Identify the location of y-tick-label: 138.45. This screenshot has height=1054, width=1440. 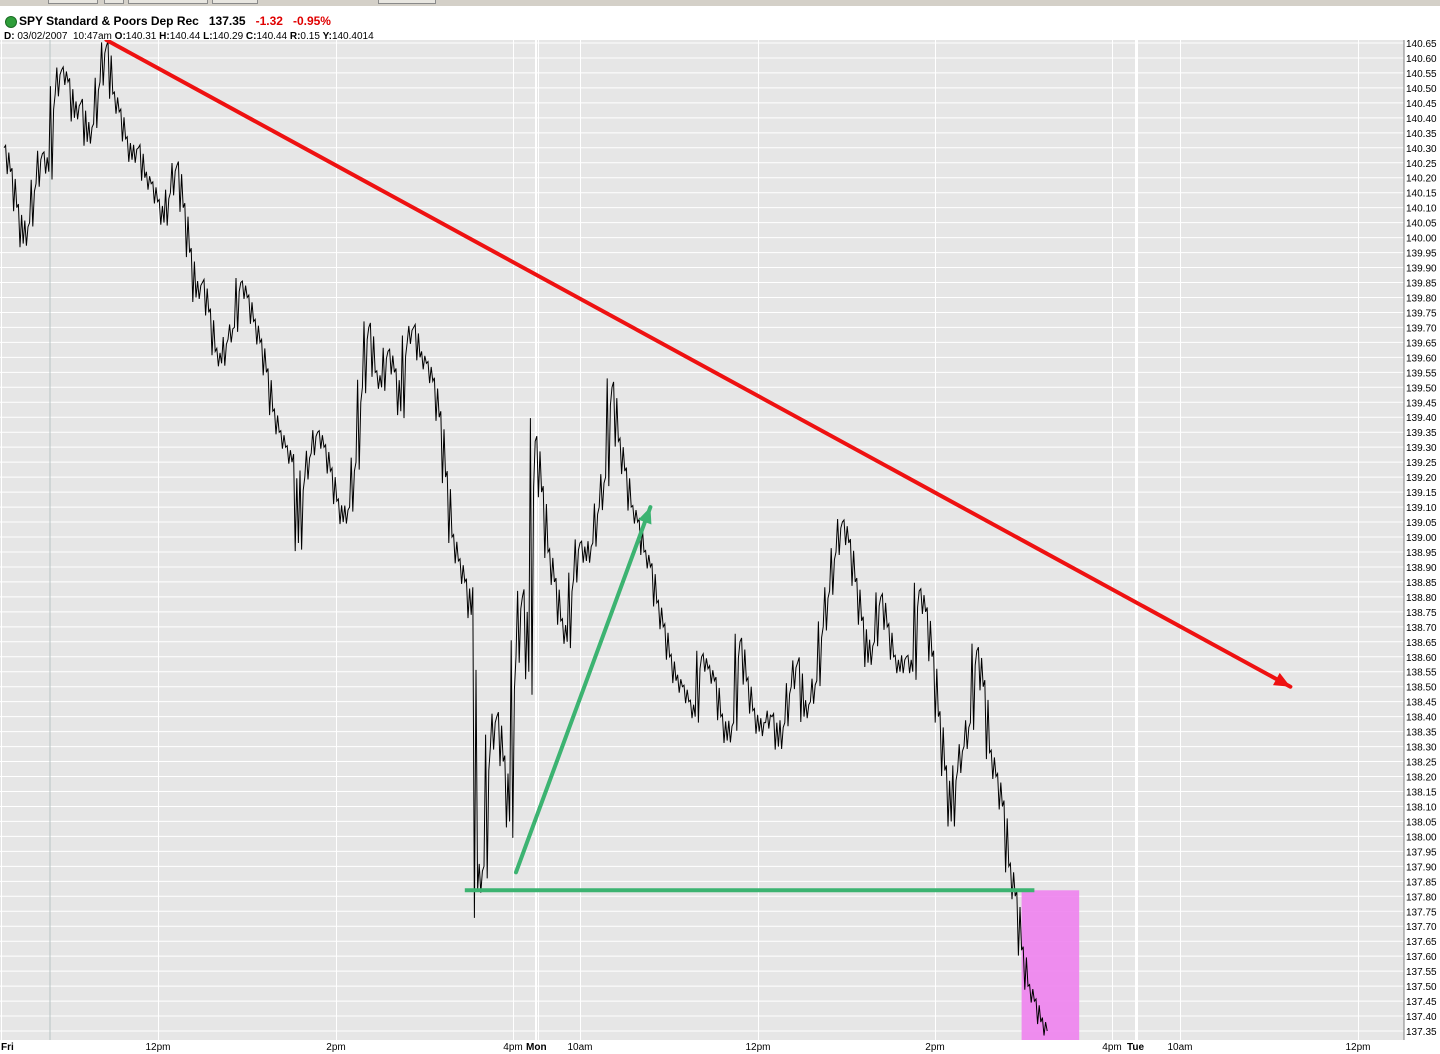
(1421, 703).